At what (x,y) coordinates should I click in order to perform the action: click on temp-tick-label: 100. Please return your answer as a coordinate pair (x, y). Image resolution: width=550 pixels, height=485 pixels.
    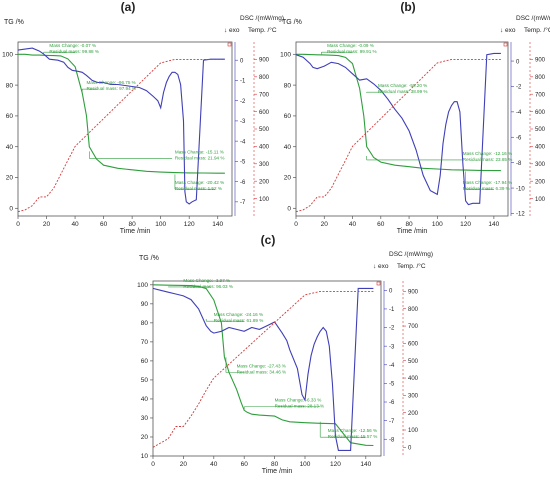
    Looking at the image, I should click on (540, 200).